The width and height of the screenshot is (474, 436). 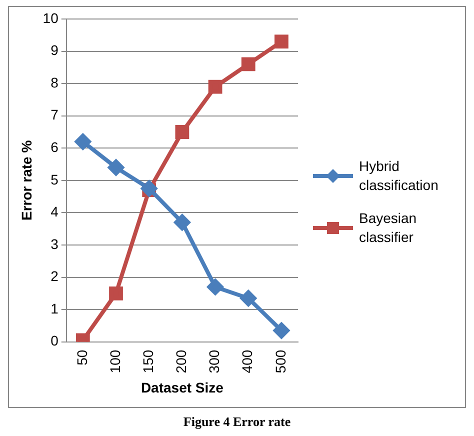 What do you see at coordinates (182, 387) in the screenshot?
I see `x-axis-title: Dataset Size` at bounding box center [182, 387].